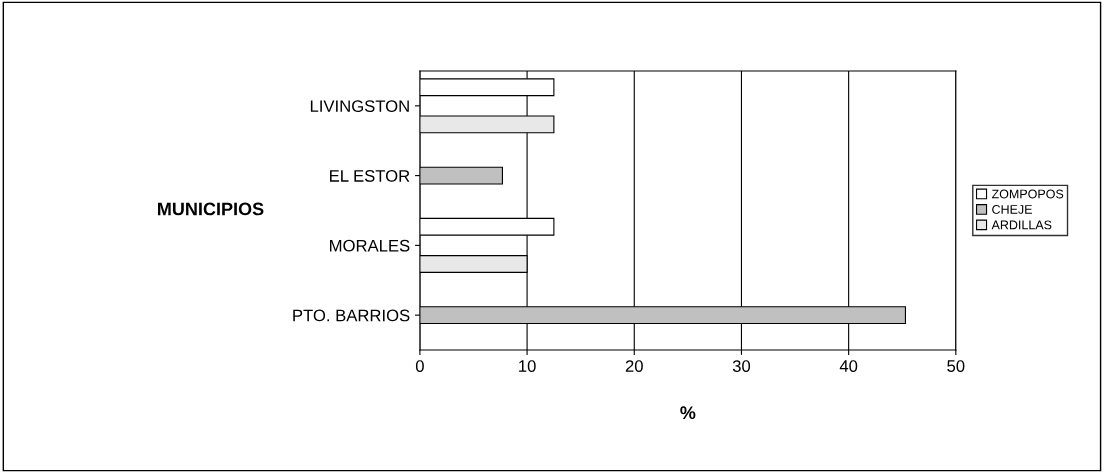 This screenshot has width=1105, height=473. I want to click on x-tick-label: 0, so click(419, 366).